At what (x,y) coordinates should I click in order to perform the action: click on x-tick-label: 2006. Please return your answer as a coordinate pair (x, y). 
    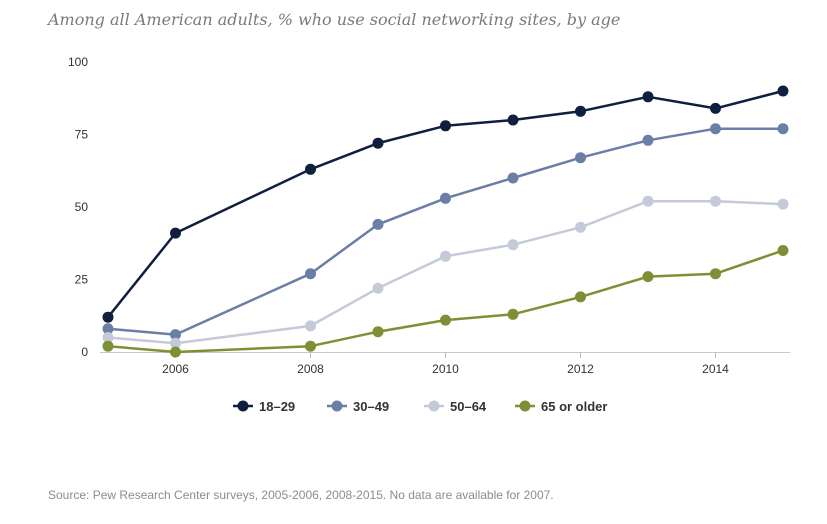
    Looking at the image, I should click on (175, 369).